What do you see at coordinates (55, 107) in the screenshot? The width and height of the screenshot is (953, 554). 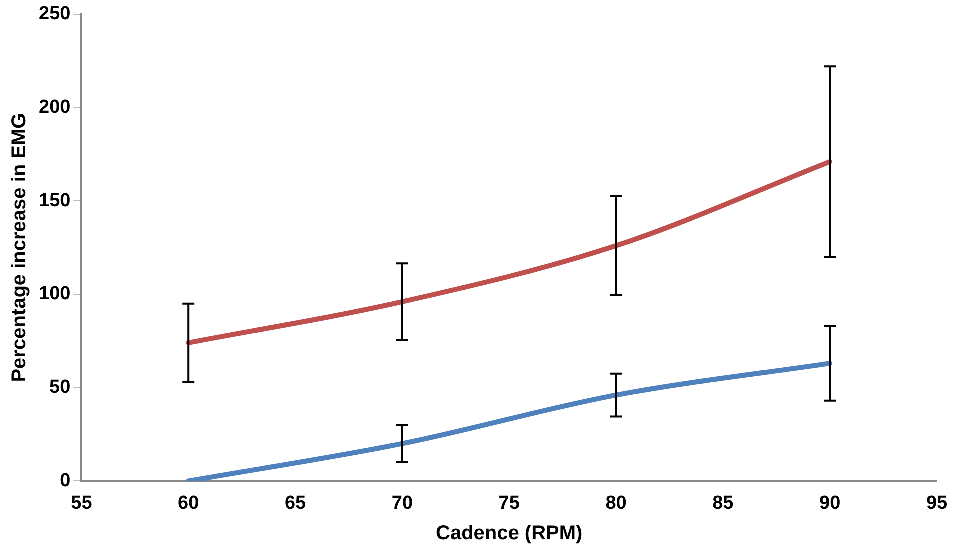 I see `y-tick-label: 200` at bounding box center [55, 107].